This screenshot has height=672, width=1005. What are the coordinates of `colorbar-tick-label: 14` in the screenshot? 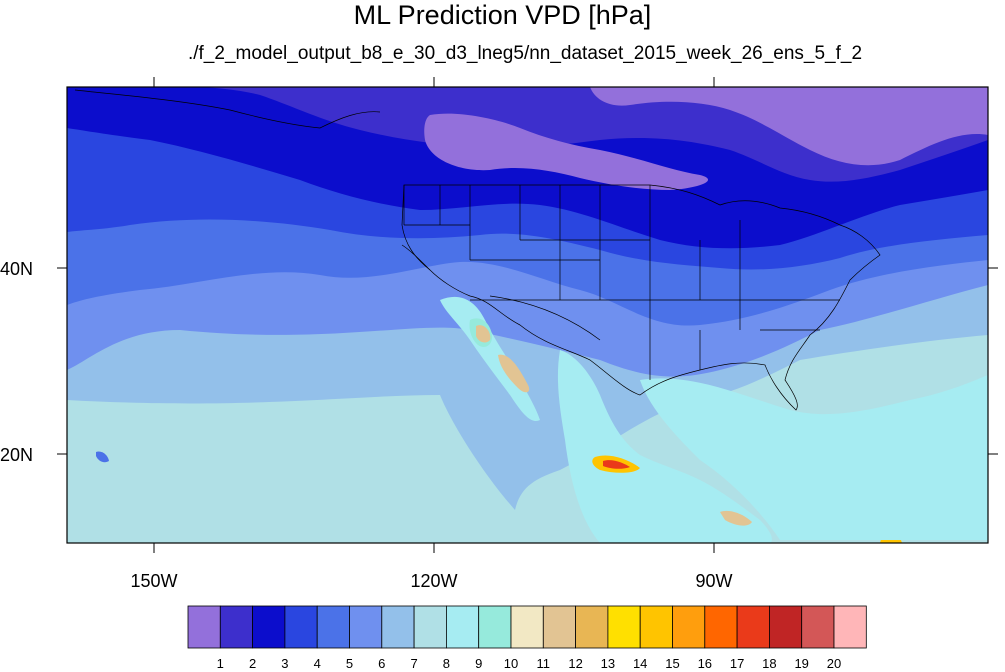 It's located at (640, 663).